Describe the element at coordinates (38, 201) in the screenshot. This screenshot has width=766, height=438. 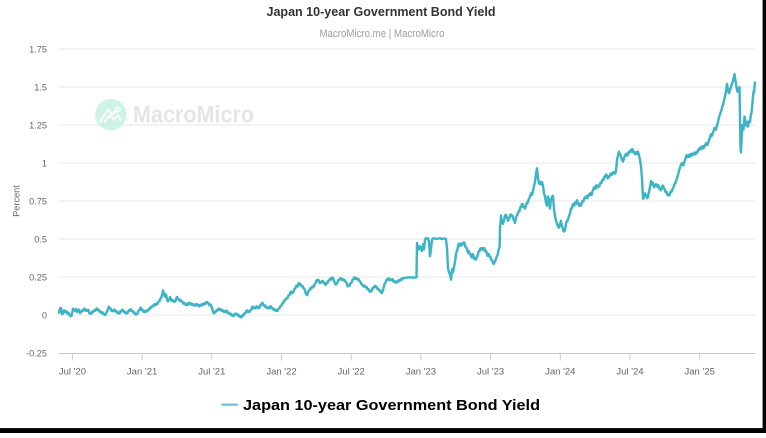
I see `svg-text: 0.75` at that location.